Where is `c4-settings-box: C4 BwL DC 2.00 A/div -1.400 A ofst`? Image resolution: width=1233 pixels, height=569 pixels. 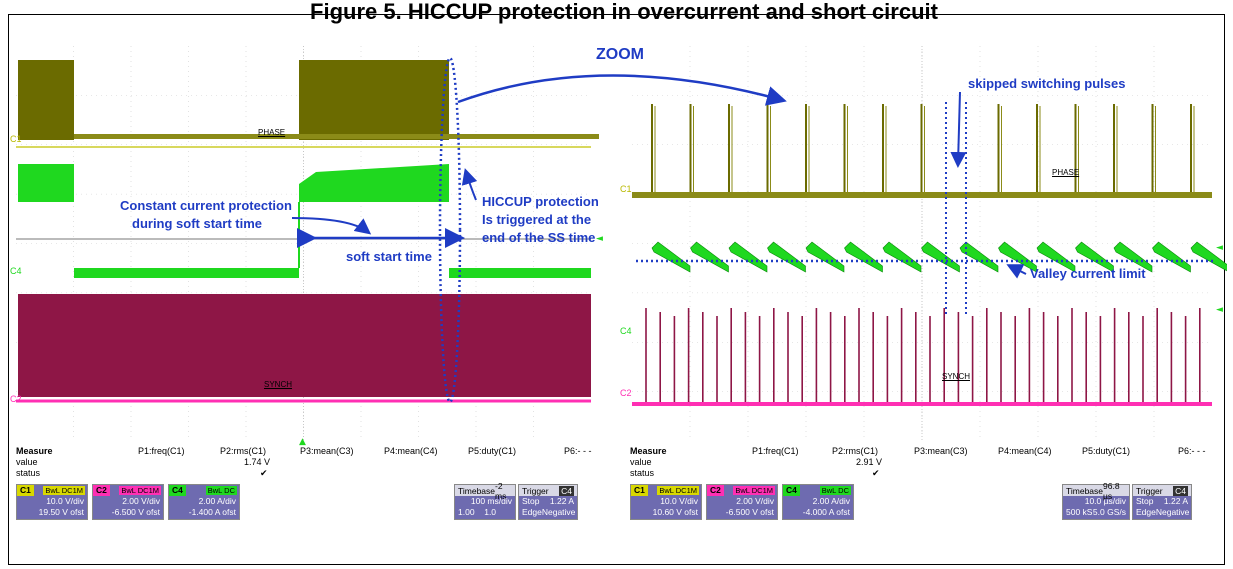
c4-settings-box: C4 BwL DC 2.00 A/div -1.400 A ofst is located at coordinates (204, 502).